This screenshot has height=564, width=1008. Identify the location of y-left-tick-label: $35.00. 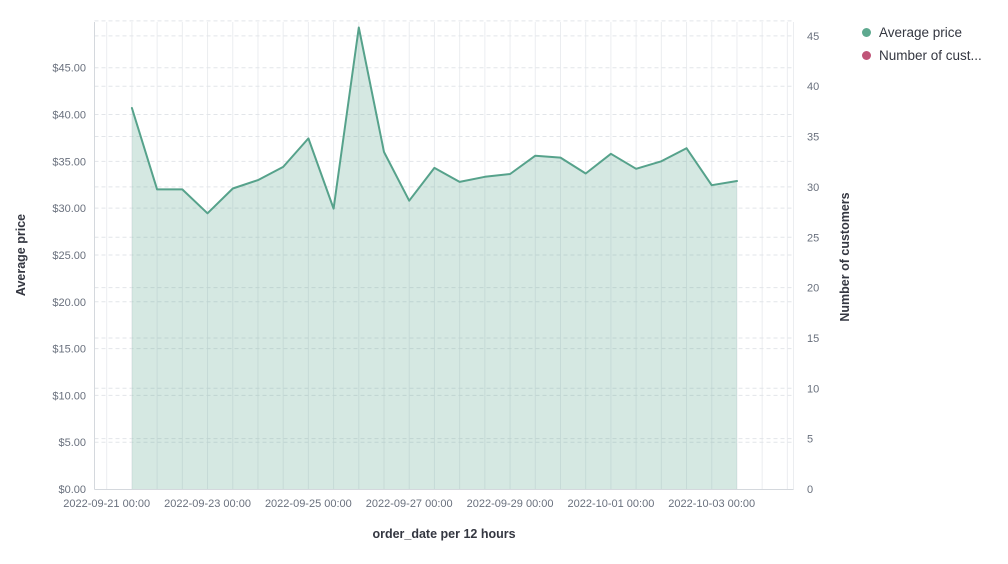
(69, 162).